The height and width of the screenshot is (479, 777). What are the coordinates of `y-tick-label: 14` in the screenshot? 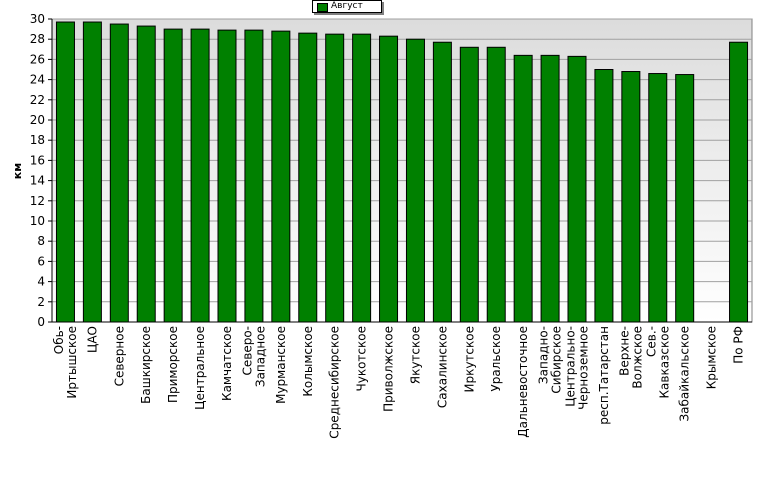 It's located at (37, 181).